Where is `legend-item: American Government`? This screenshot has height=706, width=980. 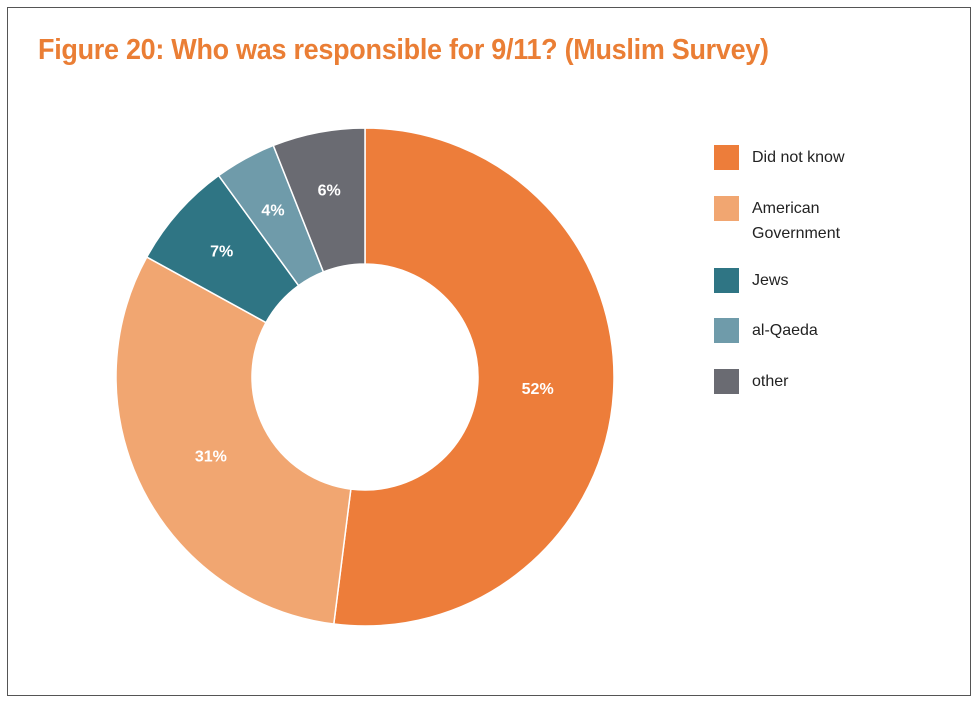 legend-item: American Government is located at coordinates (798, 221).